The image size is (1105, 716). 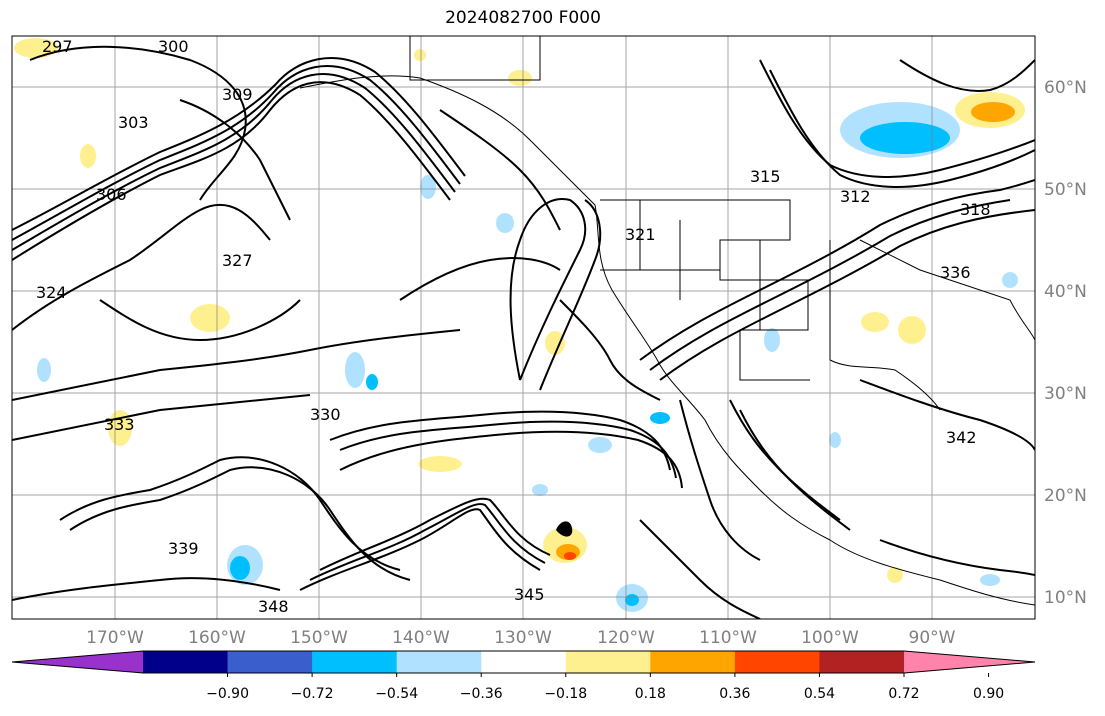 I want to click on colorbar-tick-label: −0.54, so click(x=396, y=694).